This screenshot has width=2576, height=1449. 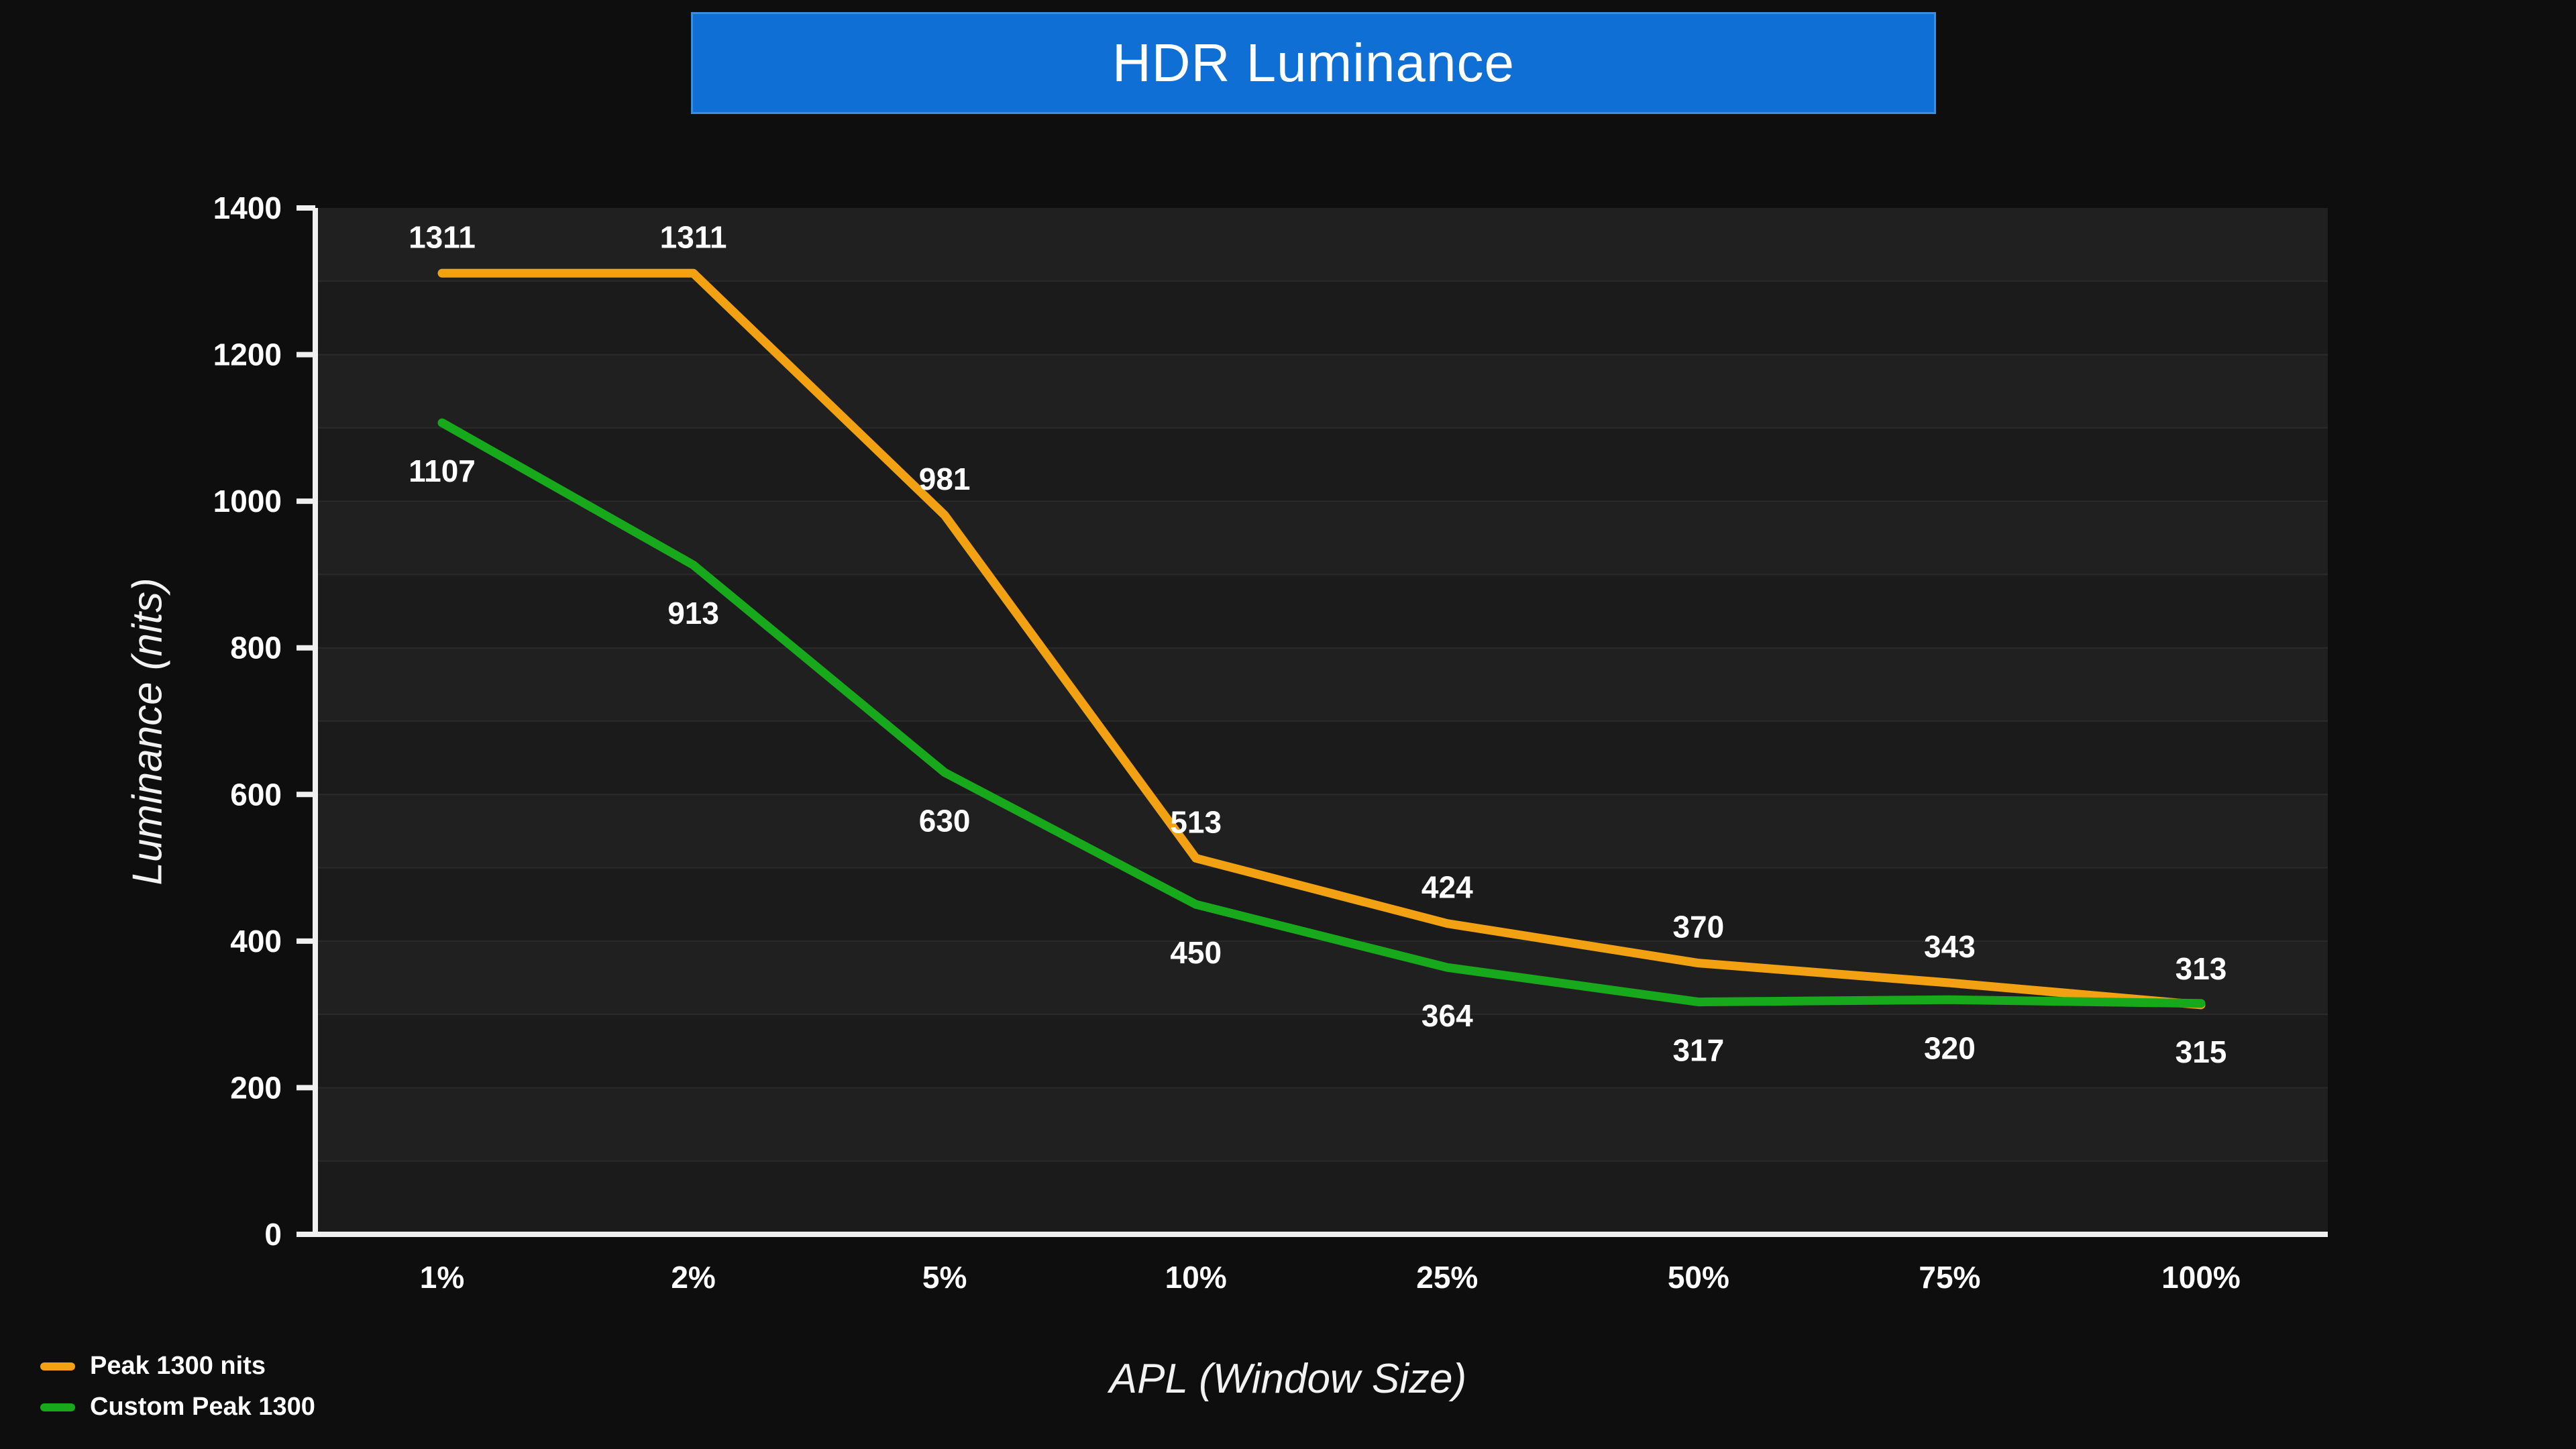 What do you see at coordinates (945, 479) in the screenshot?
I see `svg-text: 981` at bounding box center [945, 479].